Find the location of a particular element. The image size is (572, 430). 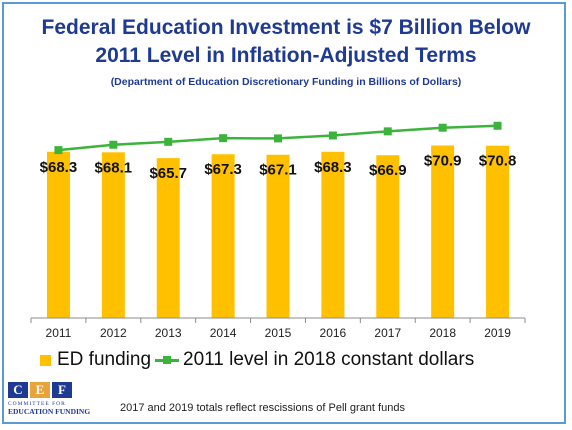

data-label-2016: $68.3 is located at coordinates (333, 167).